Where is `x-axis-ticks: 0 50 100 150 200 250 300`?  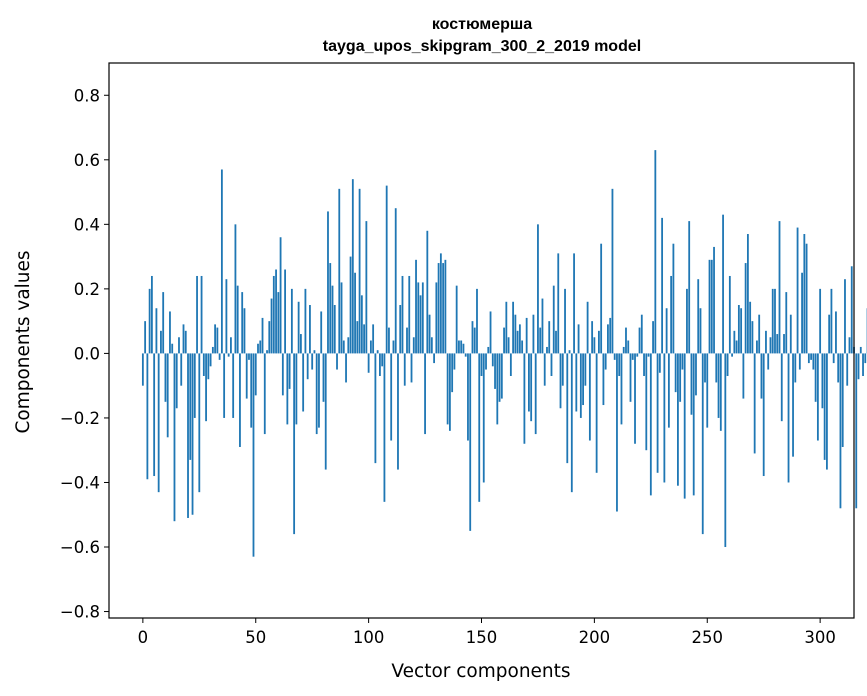
x-axis-ticks: 0 50 100 150 200 250 300 is located at coordinates (487, 632).